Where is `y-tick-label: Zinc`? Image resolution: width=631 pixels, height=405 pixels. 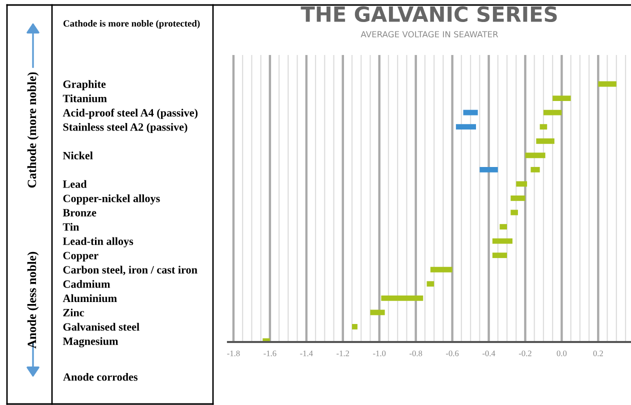
y-tick-label: Zinc is located at coordinates (73, 312).